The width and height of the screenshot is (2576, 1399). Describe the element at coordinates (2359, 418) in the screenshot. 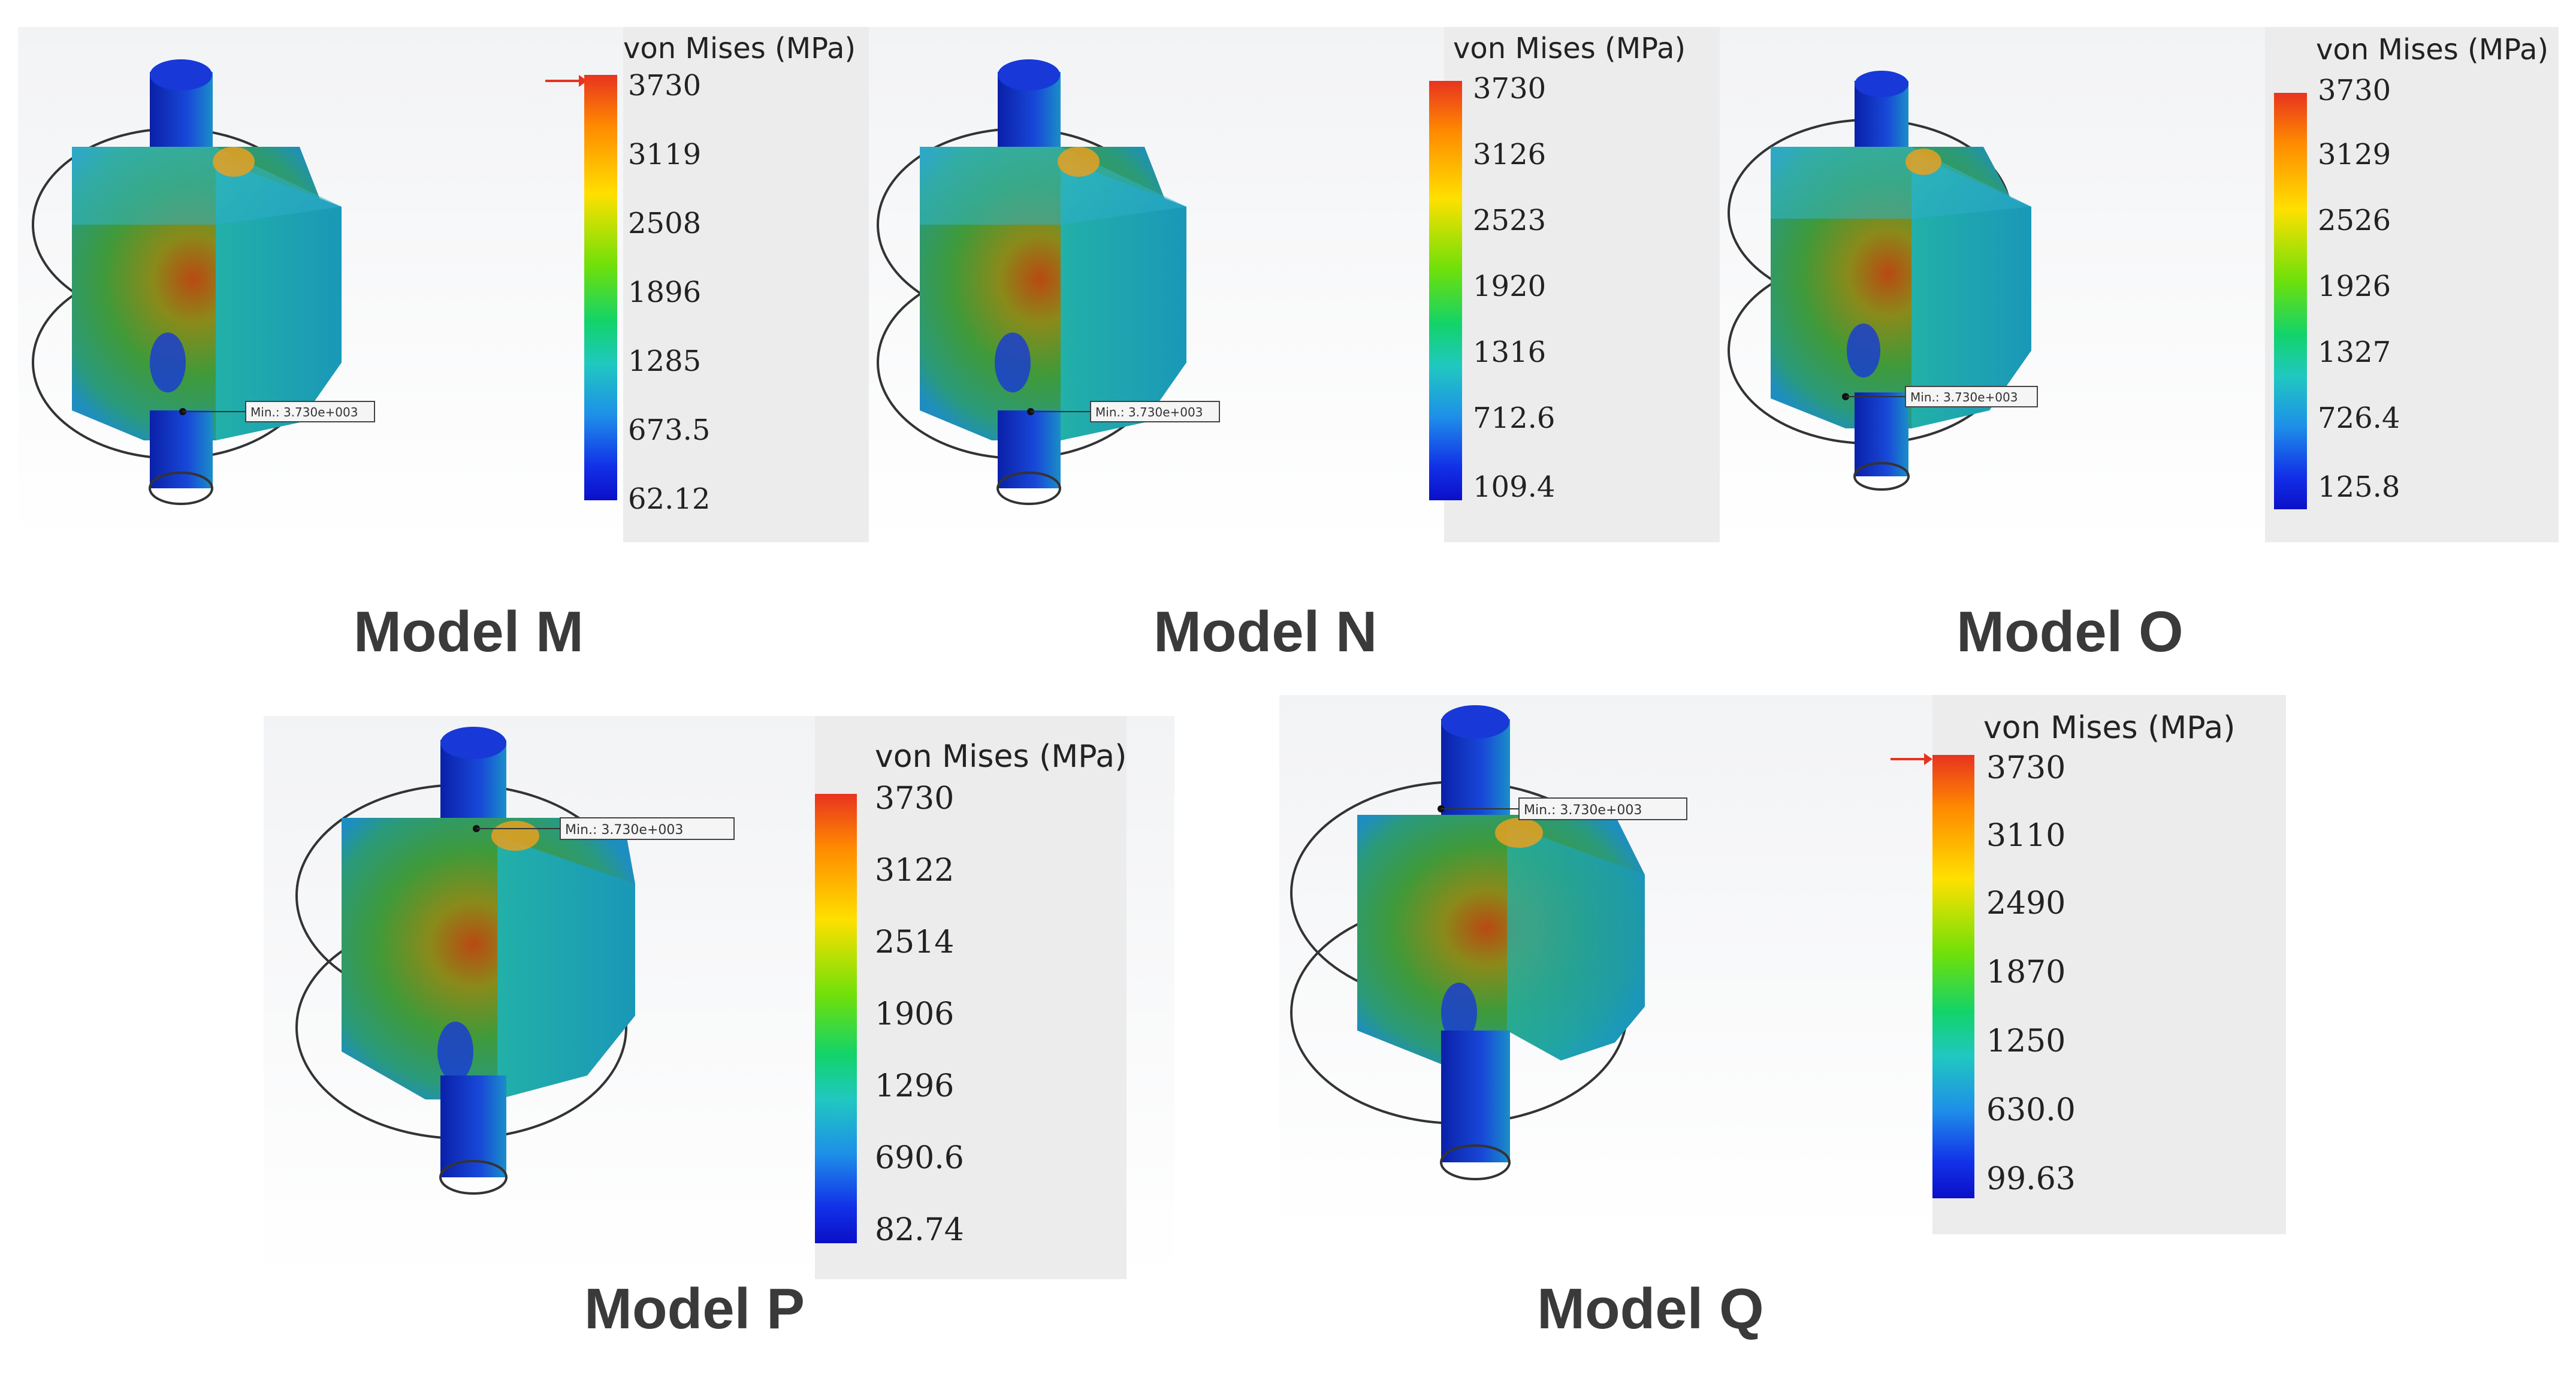

I see `tick-label: 726.4` at that location.